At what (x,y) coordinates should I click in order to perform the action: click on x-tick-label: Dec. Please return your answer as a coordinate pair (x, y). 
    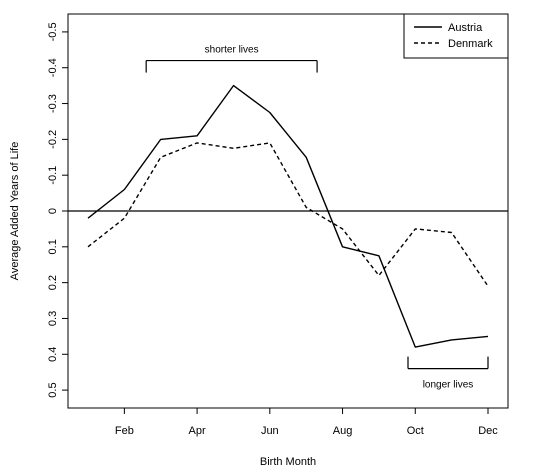
    Looking at the image, I should click on (488, 431).